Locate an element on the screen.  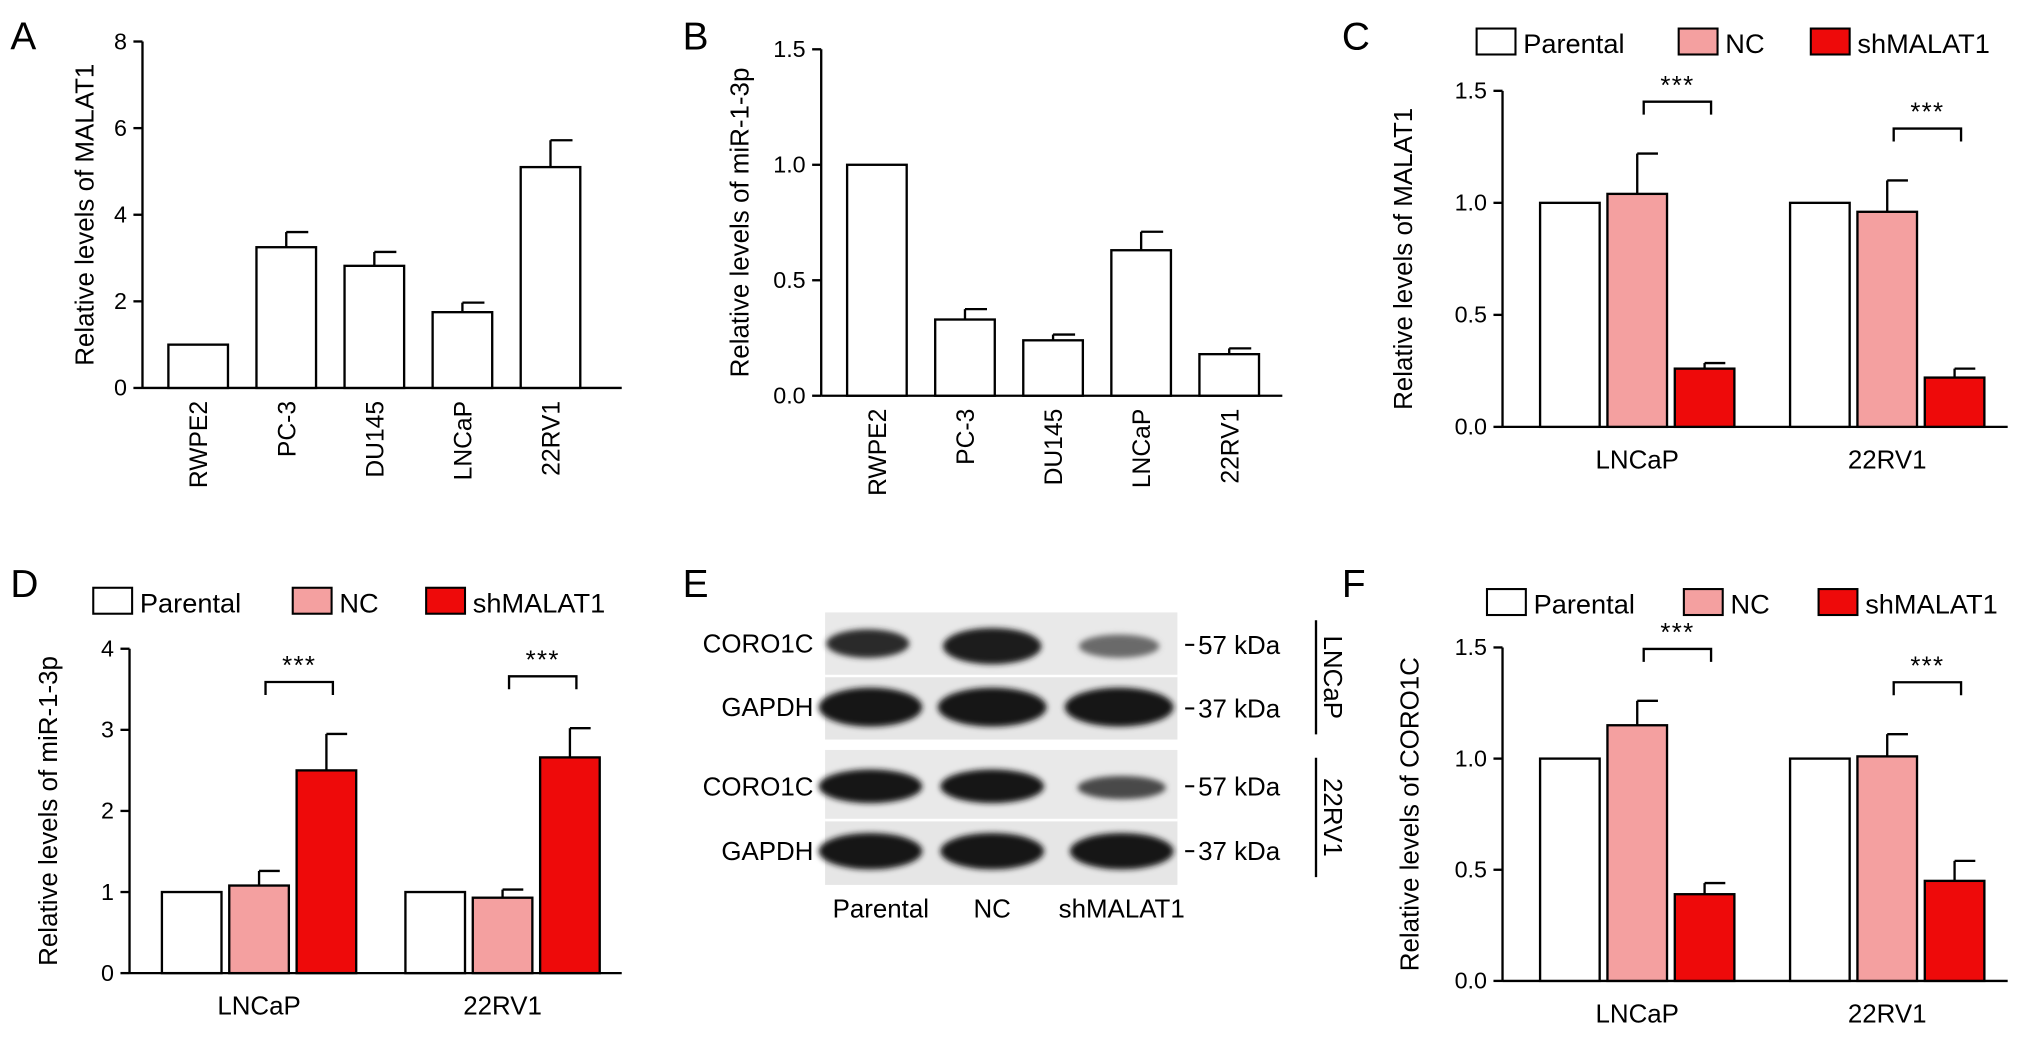
blot-size-label: 57 kDa is located at coordinates (1239, 646).